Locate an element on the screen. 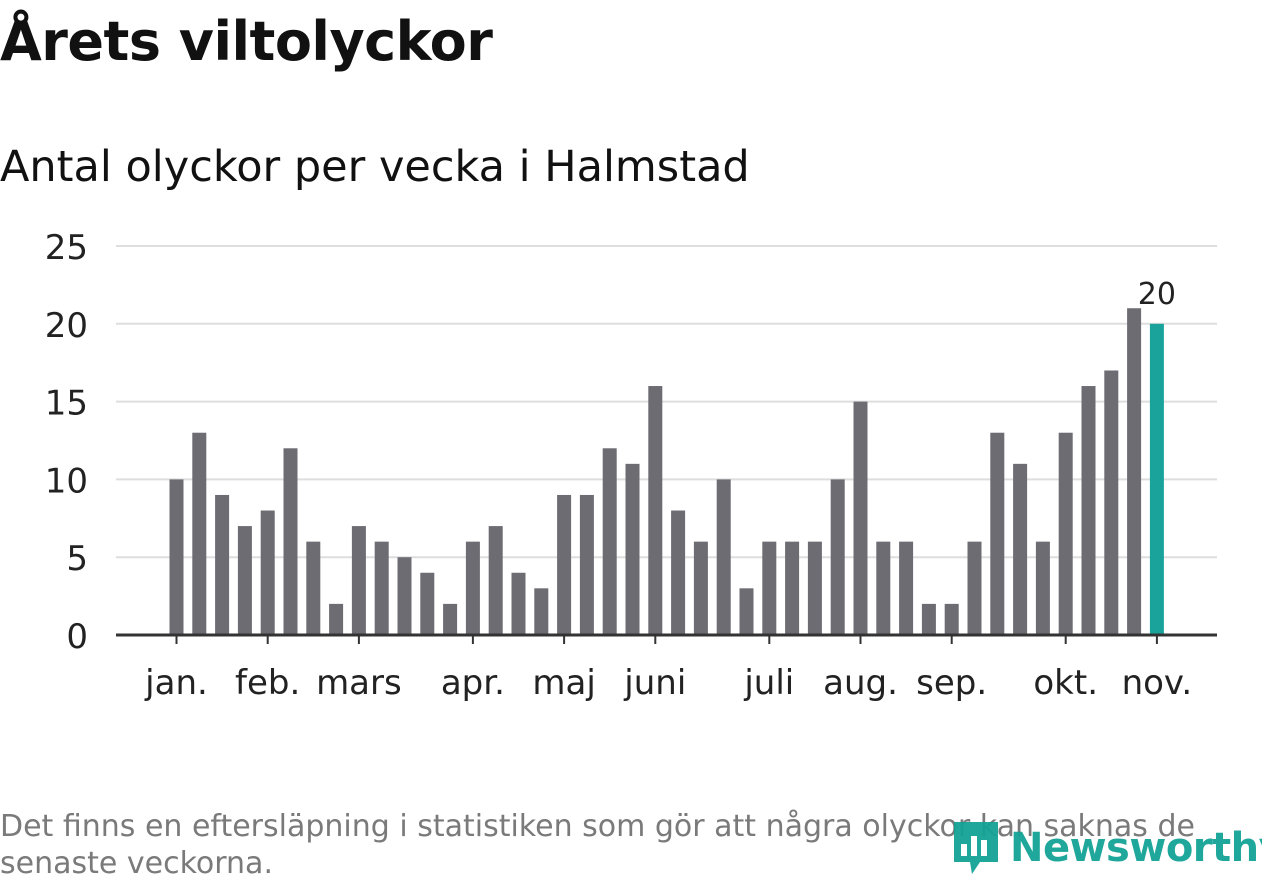 Image resolution: width=1262 pixels, height=882 pixels. y-tick-label: 20 is located at coordinates (66, 326).